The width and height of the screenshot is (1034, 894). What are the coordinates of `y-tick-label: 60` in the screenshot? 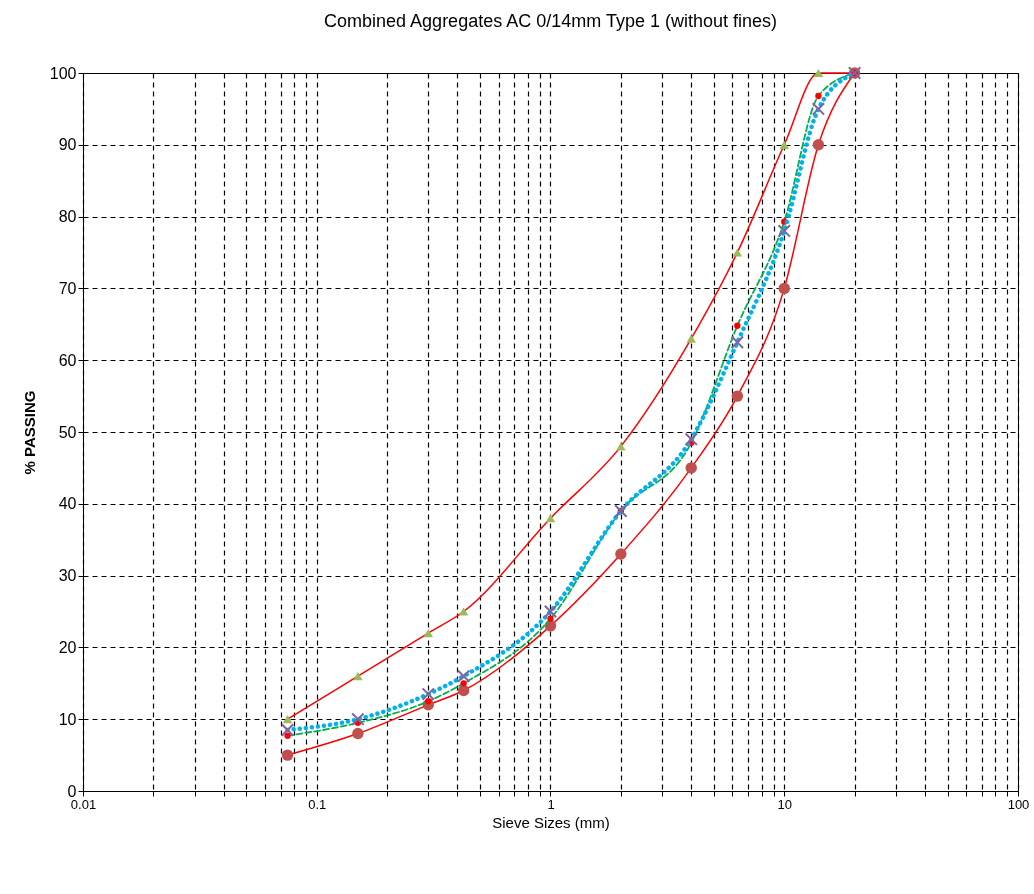 It's located at (67, 360).